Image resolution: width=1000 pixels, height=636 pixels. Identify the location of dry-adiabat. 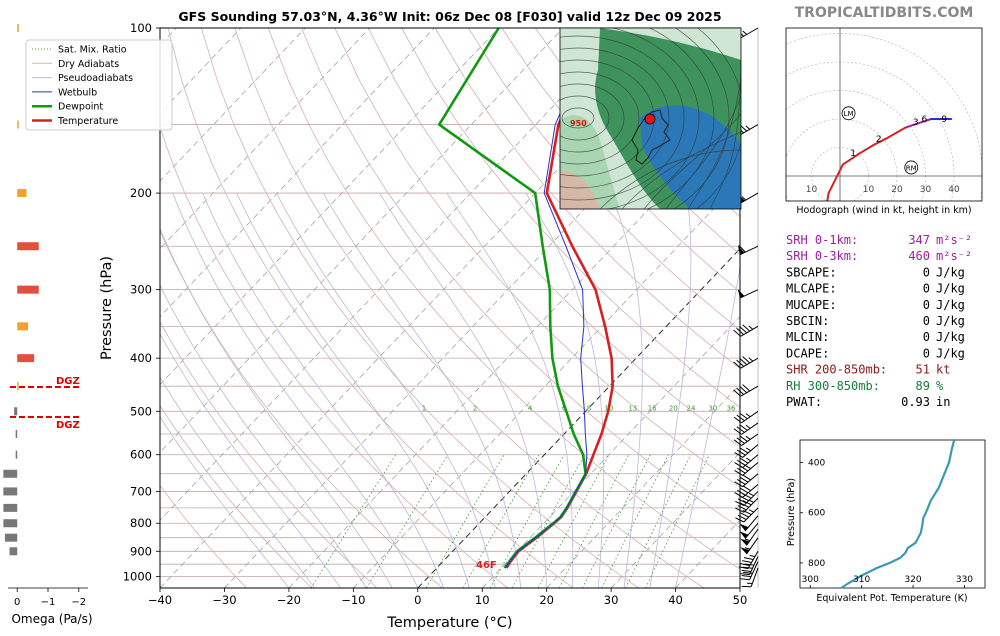
(203, 536).